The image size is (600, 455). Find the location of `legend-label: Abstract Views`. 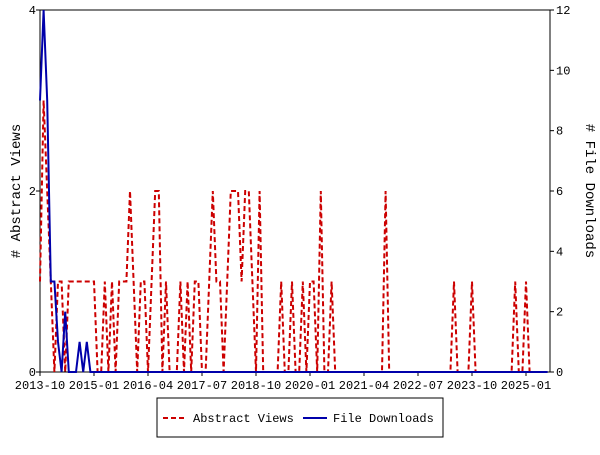

legend-label: Abstract Views is located at coordinates (243, 419).